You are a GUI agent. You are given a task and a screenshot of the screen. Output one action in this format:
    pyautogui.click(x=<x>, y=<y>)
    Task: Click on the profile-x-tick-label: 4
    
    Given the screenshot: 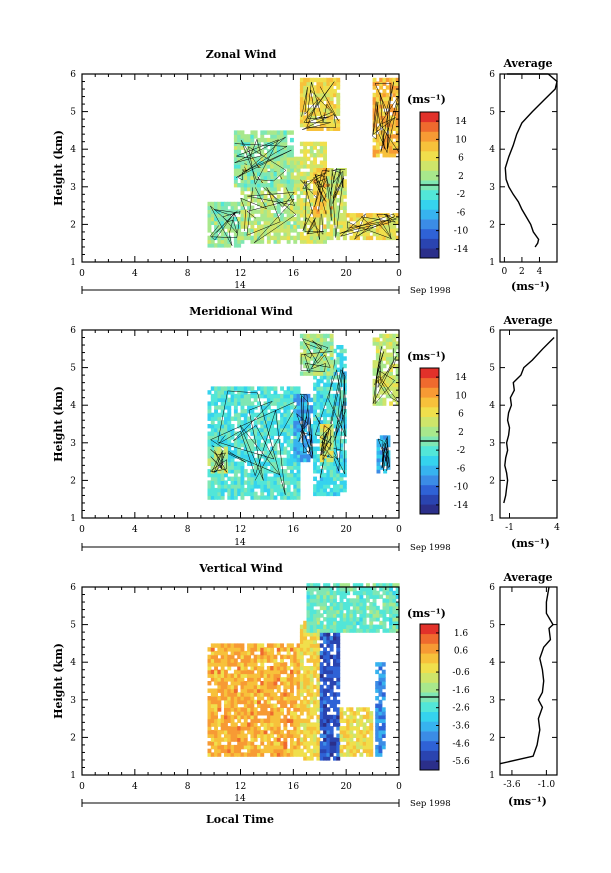 What is the action you would take?
    pyautogui.click(x=557, y=528)
    